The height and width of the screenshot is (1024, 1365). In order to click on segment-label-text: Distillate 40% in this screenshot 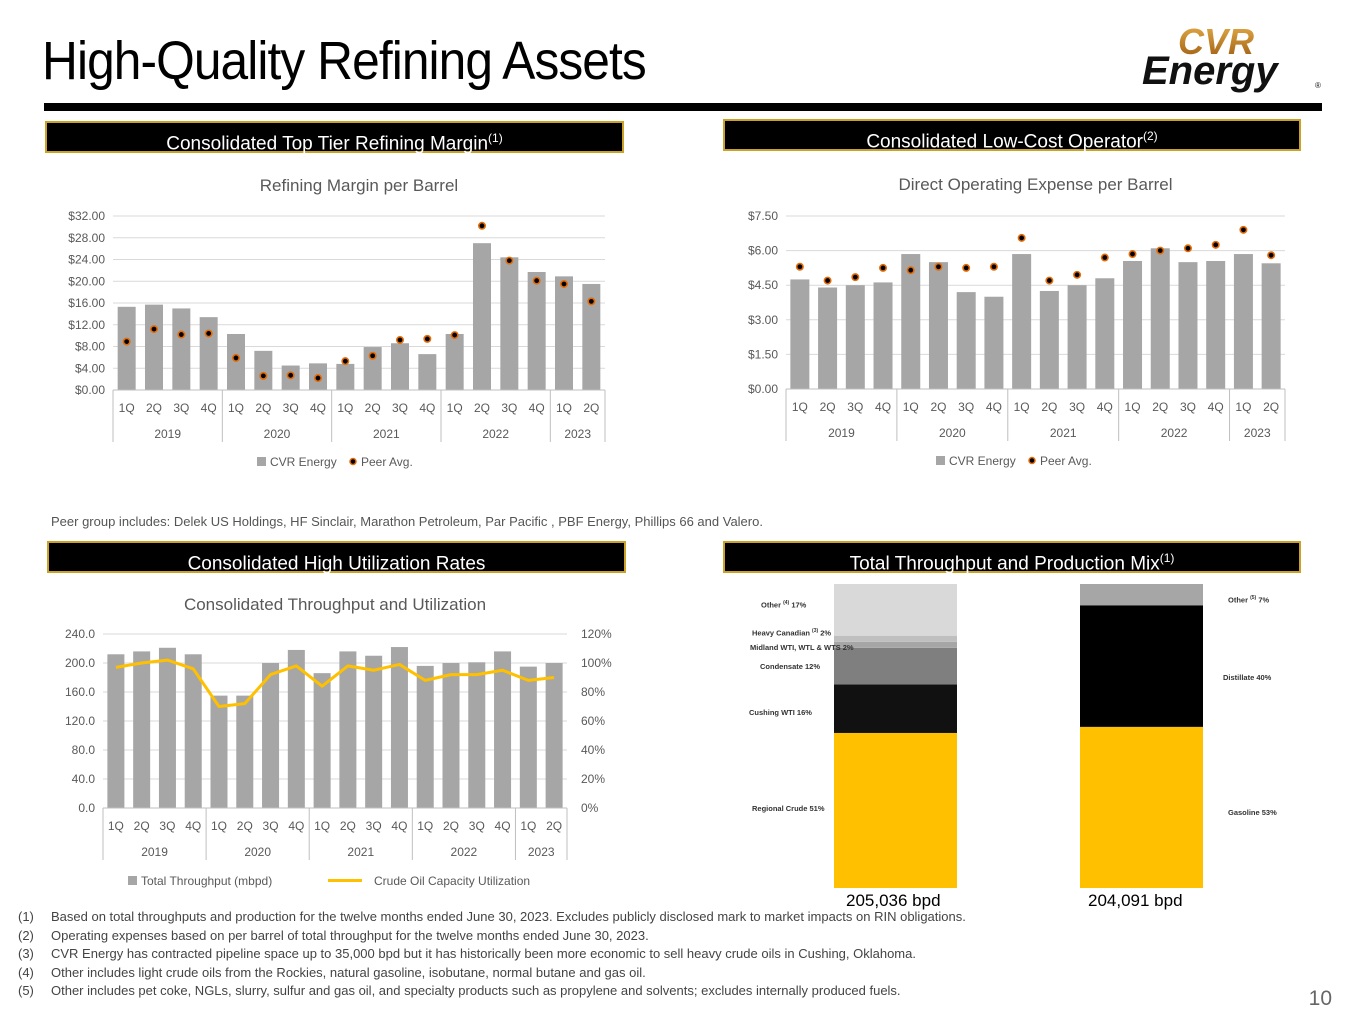, I will do `click(1247, 677)`.